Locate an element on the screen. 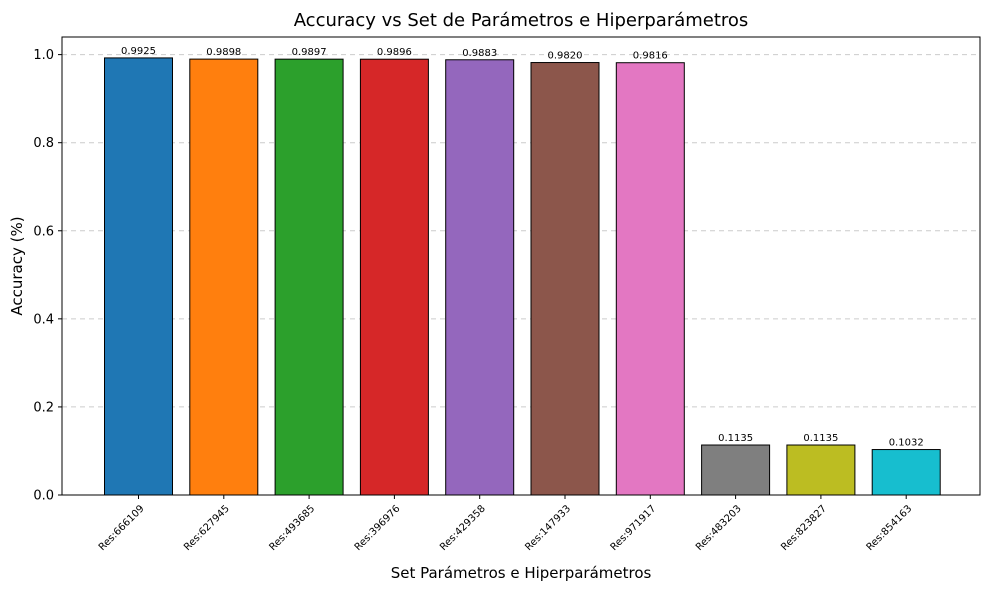 This screenshot has height=590, width=989. bar-res666109 is located at coordinates (138, 276).